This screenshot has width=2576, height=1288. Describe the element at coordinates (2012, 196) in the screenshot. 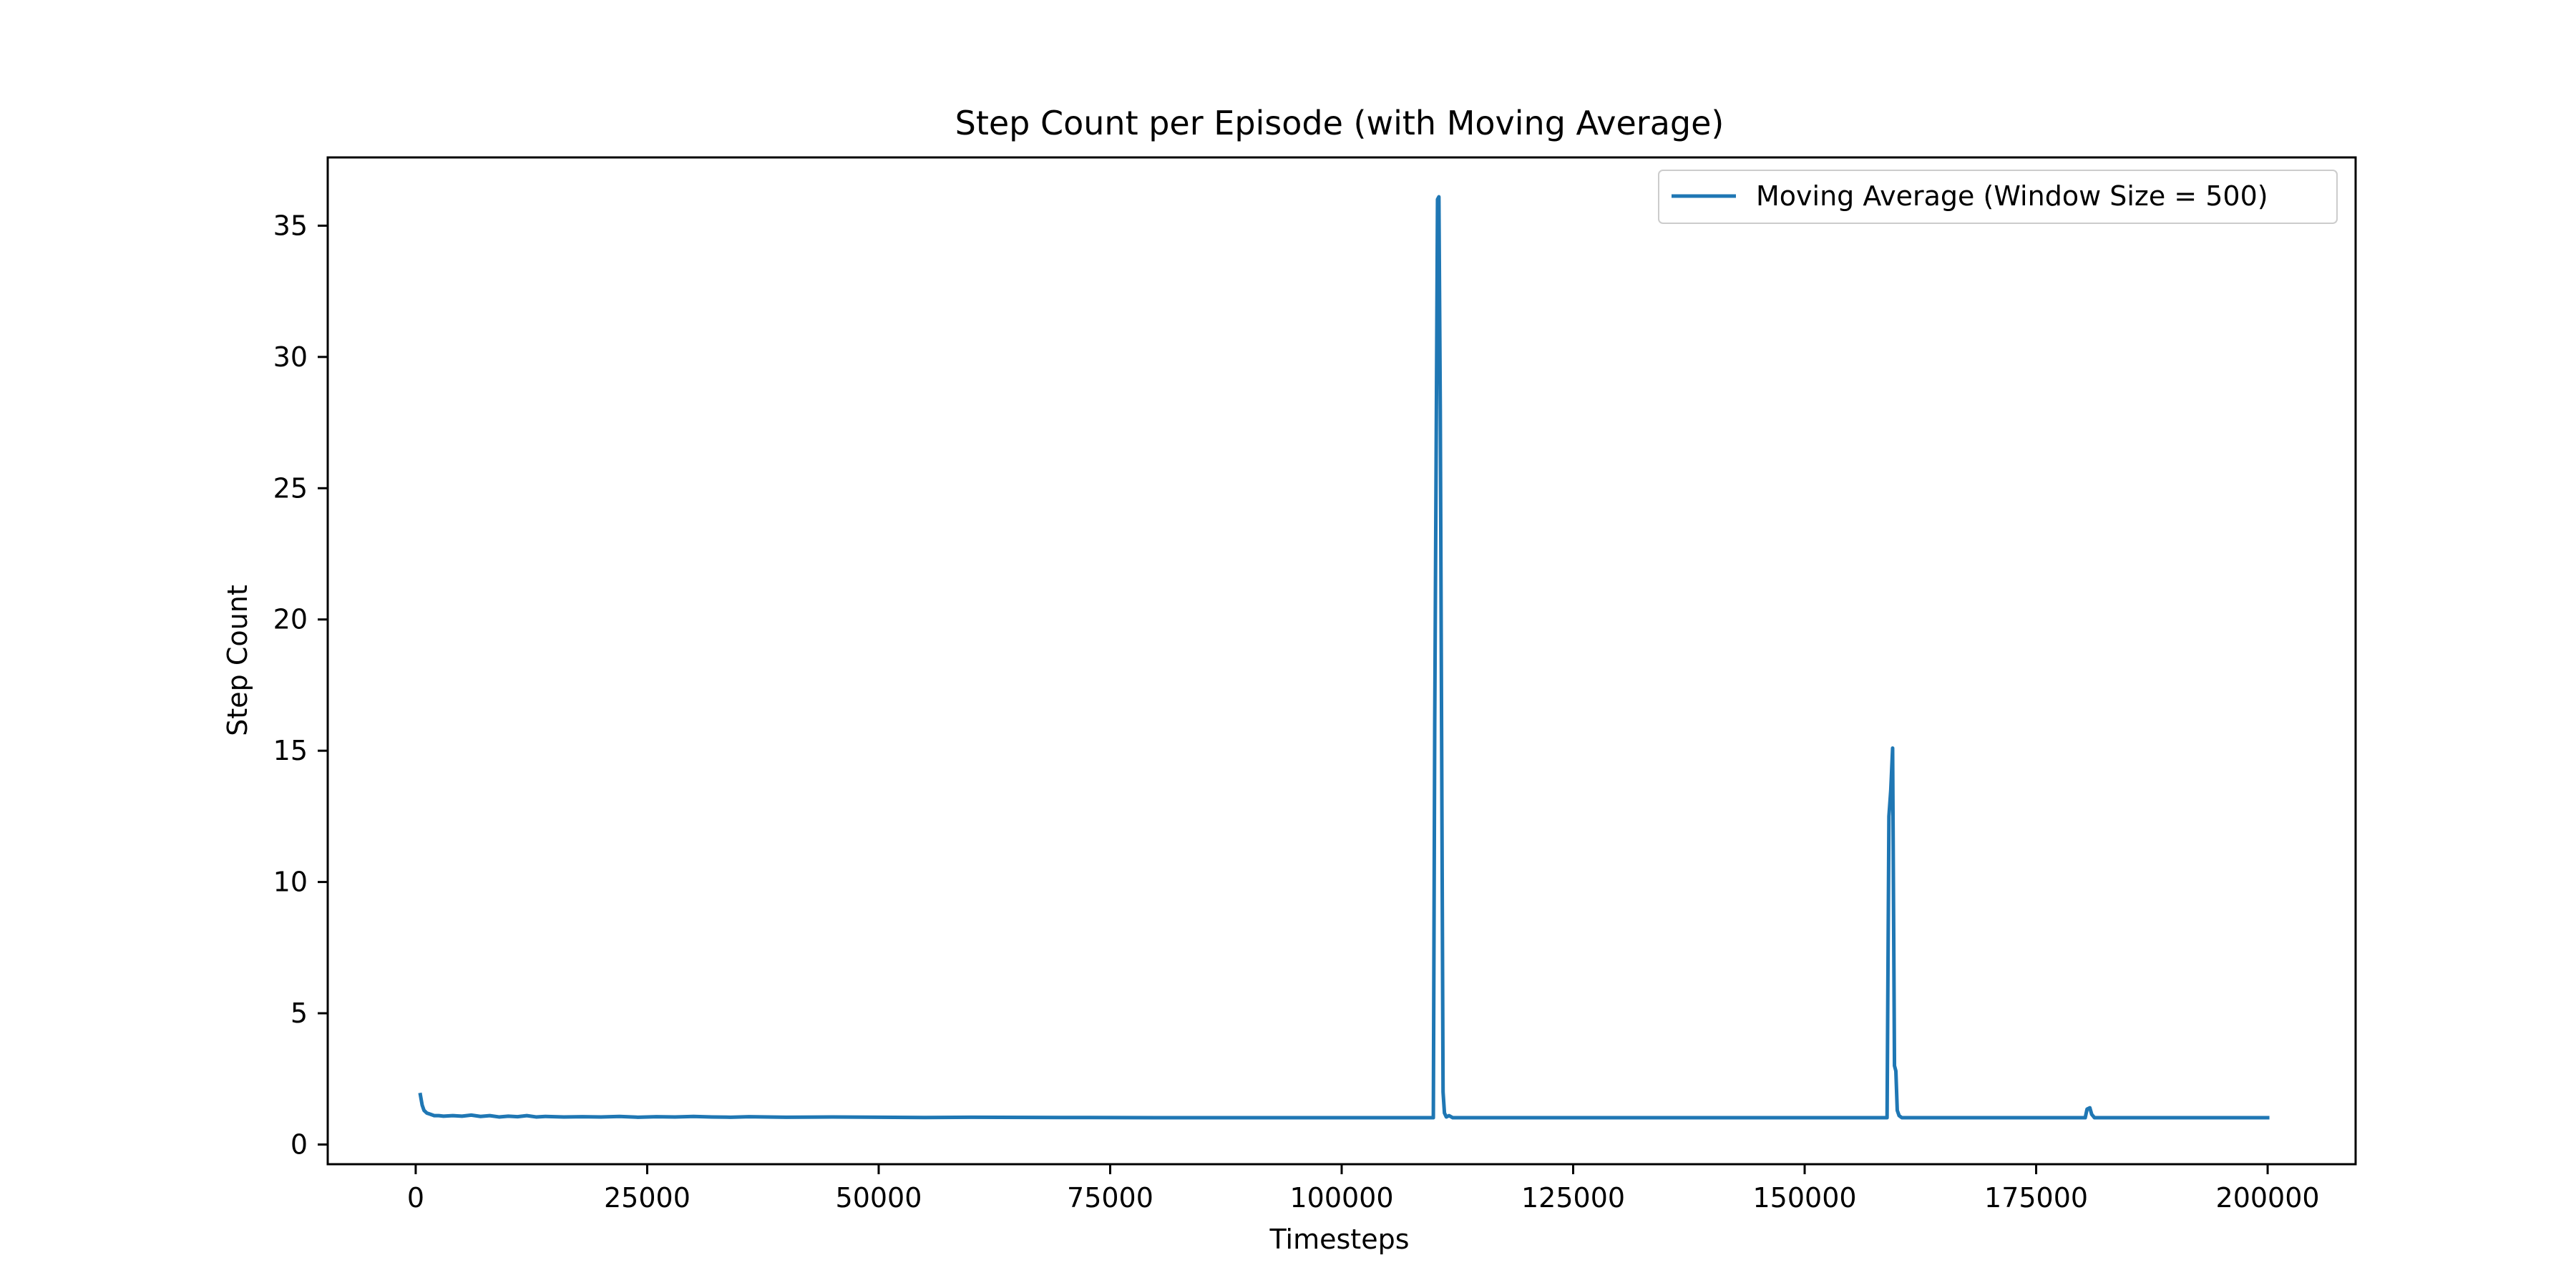

I see `legend-label: Moving Average (Window Size = 500)` at that location.